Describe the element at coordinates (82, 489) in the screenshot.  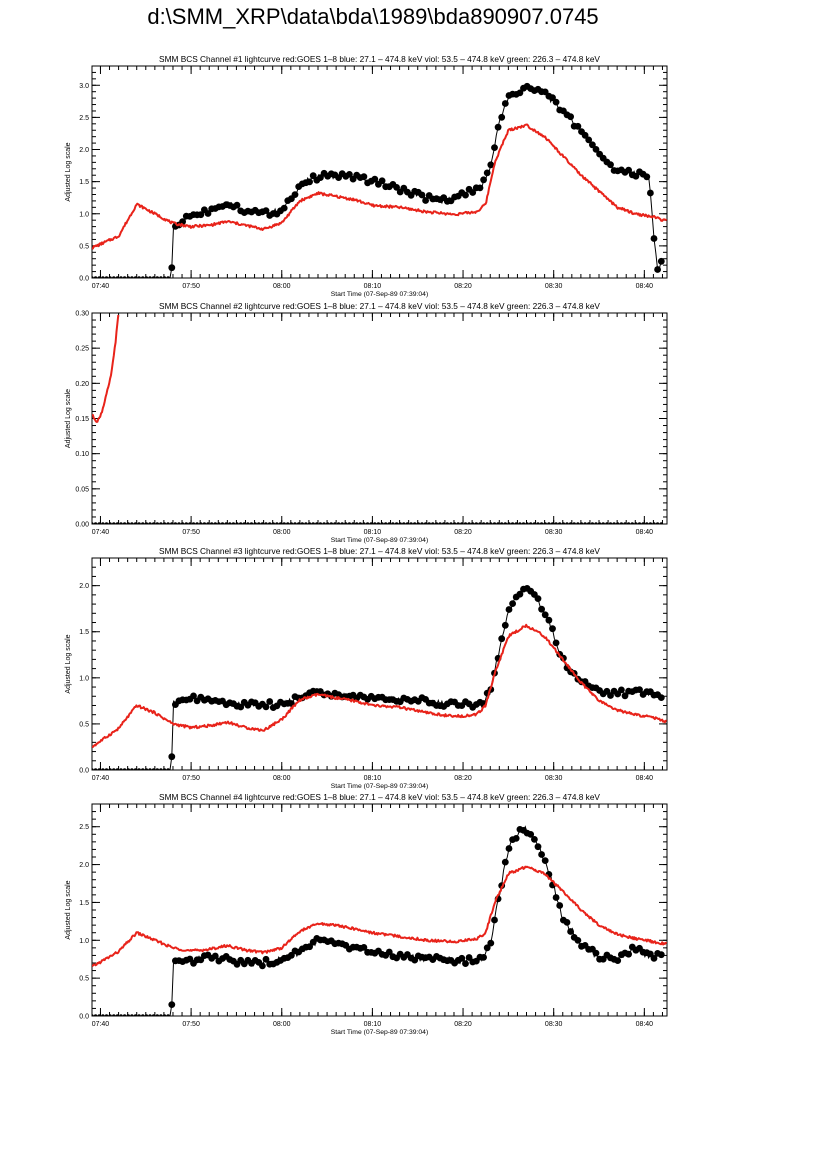
I see `y-tick-label: 0.05` at that location.